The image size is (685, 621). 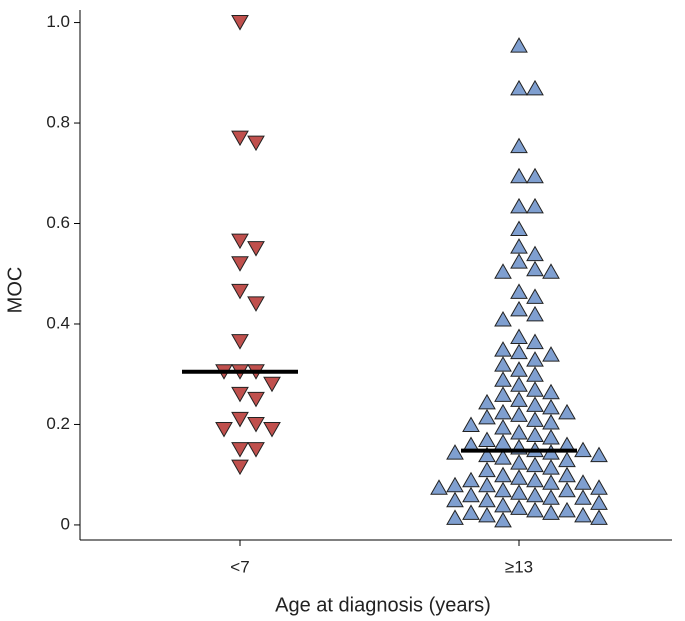 What do you see at coordinates (65, 523) in the screenshot?
I see `y-tick-label: 0` at bounding box center [65, 523].